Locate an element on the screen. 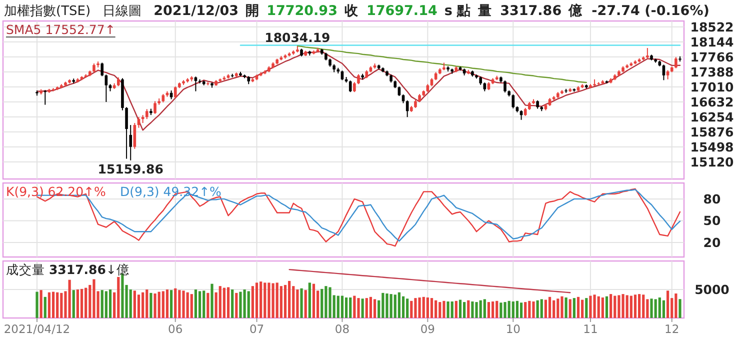 The width and height of the screenshot is (740, 338). y-tick-label: 16254 is located at coordinates (712, 116).